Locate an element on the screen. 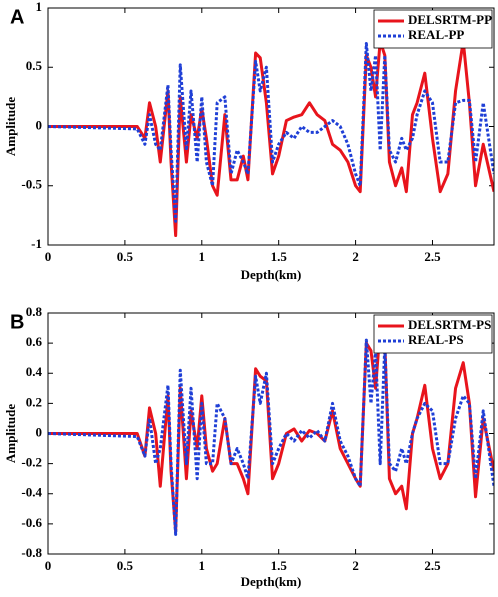 The width and height of the screenshot is (498, 597). panel-label: A is located at coordinates (17, 17).